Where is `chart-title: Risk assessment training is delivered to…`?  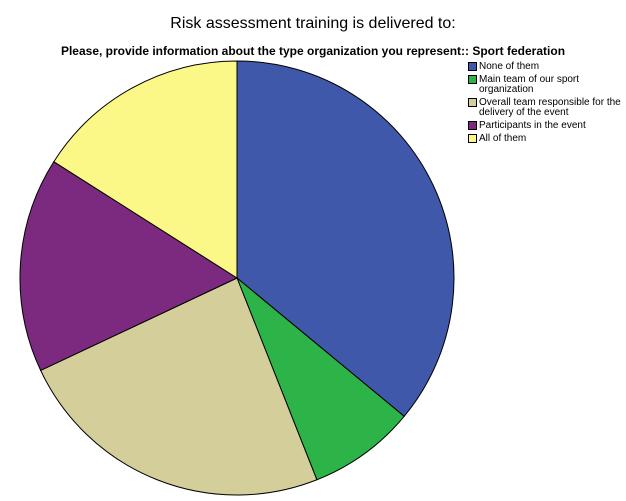
chart-title: Risk assessment training is delivered to… is located at coordinates (312, 23).